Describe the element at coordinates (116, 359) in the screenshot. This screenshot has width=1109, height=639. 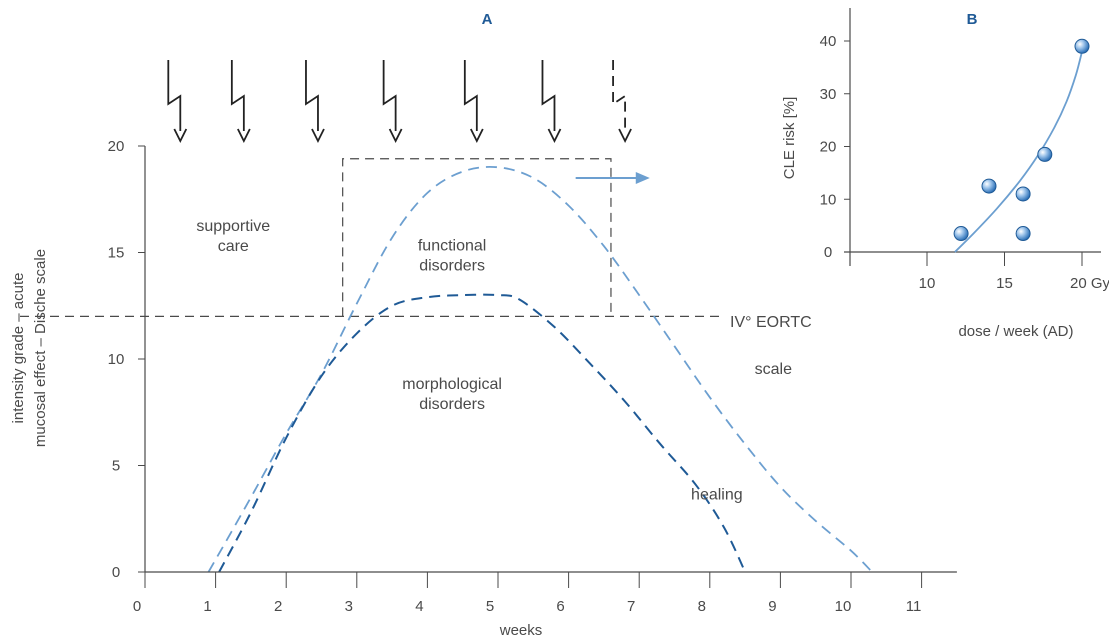
I see `y-tick-label: 10` at that location.